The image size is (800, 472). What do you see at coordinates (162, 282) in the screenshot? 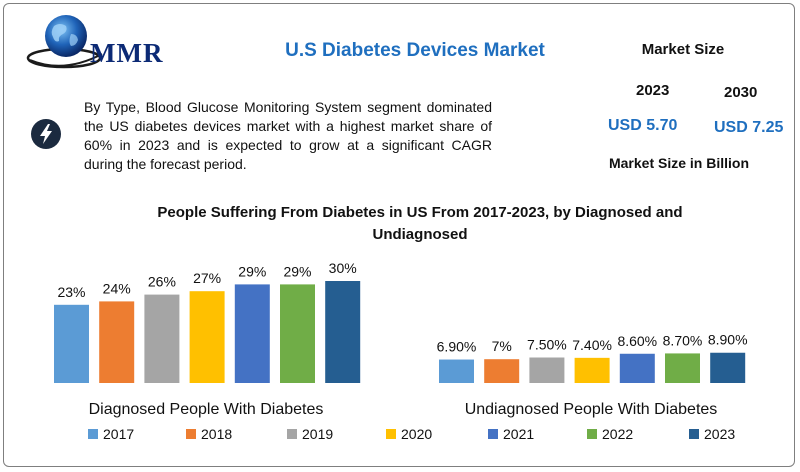
I see `data-label-2019-group-1: 26%` at bounding box center [162, 282].